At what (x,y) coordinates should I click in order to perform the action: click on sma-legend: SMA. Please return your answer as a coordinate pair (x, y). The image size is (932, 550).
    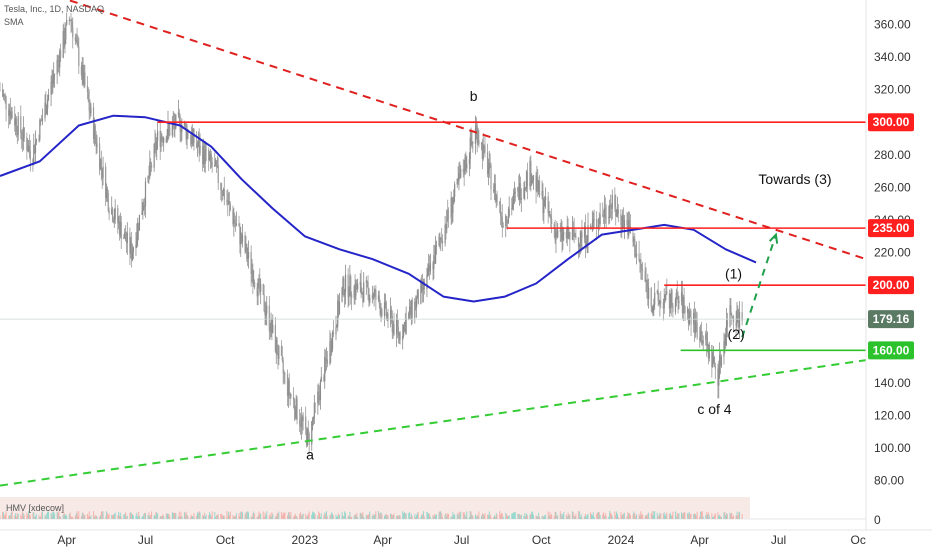
    Looking at the image, I should click on (14, 22).